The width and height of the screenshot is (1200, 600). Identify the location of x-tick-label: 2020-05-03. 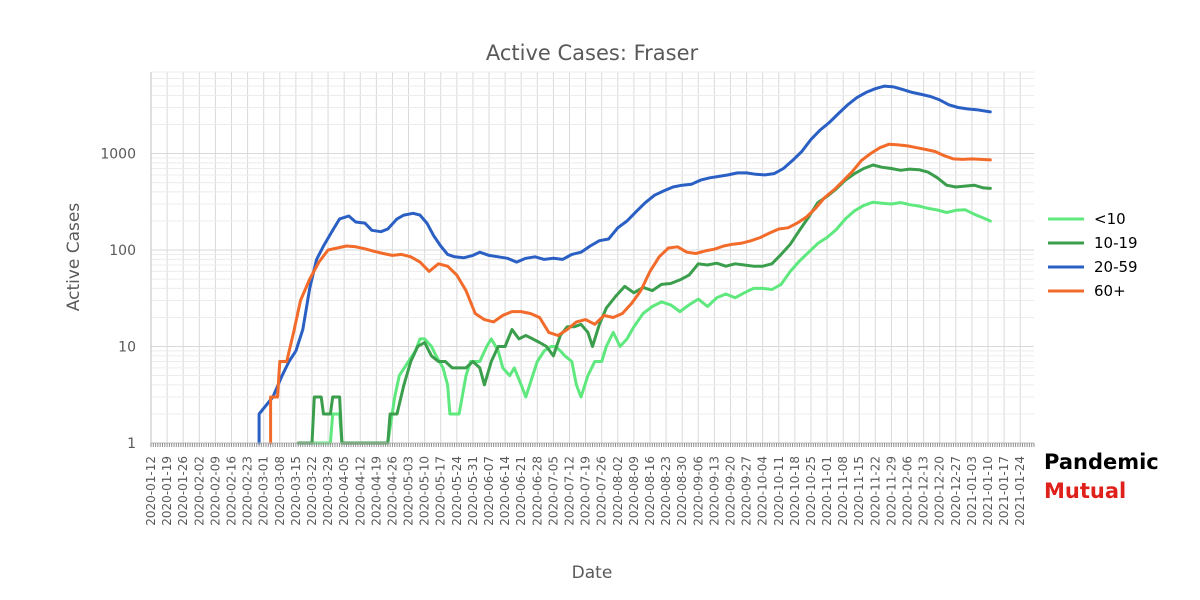
(409, 491).